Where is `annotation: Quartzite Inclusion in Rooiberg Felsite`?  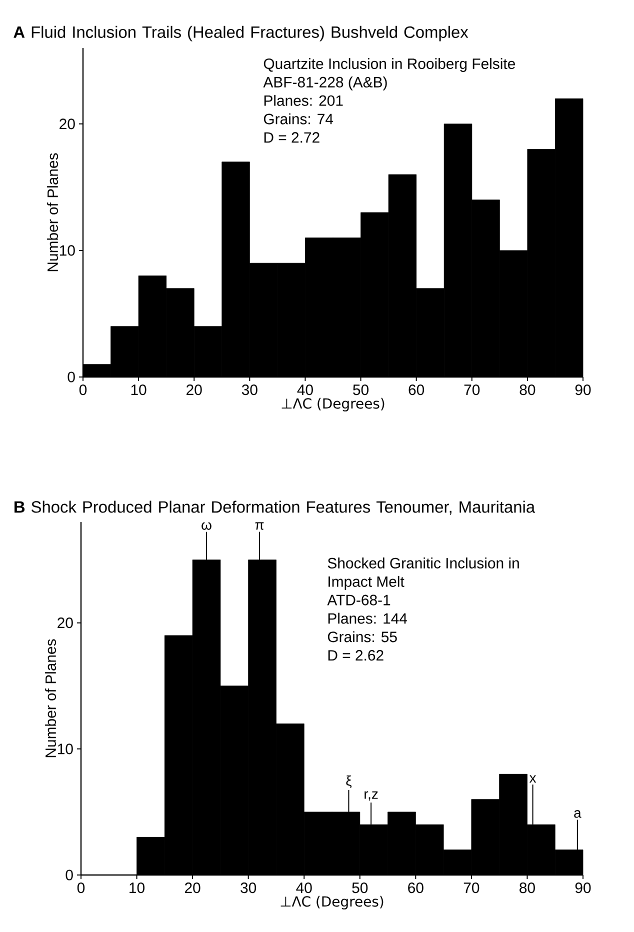
annotation: Quartzite Inclusion in Rooiberg Felsite is located at coordinates (389, 65).